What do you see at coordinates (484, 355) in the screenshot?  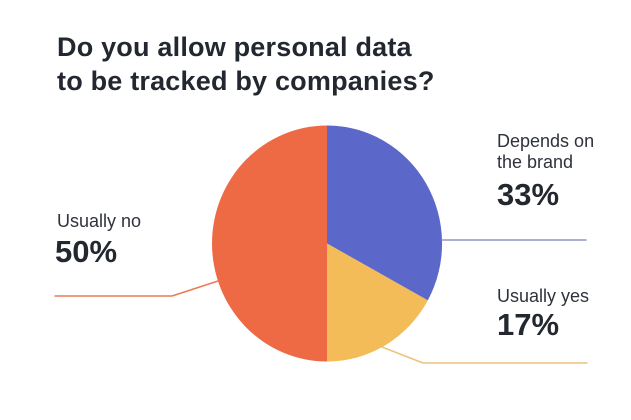 I see `leader-line-usually-yes` at bounding box center [484, 355].